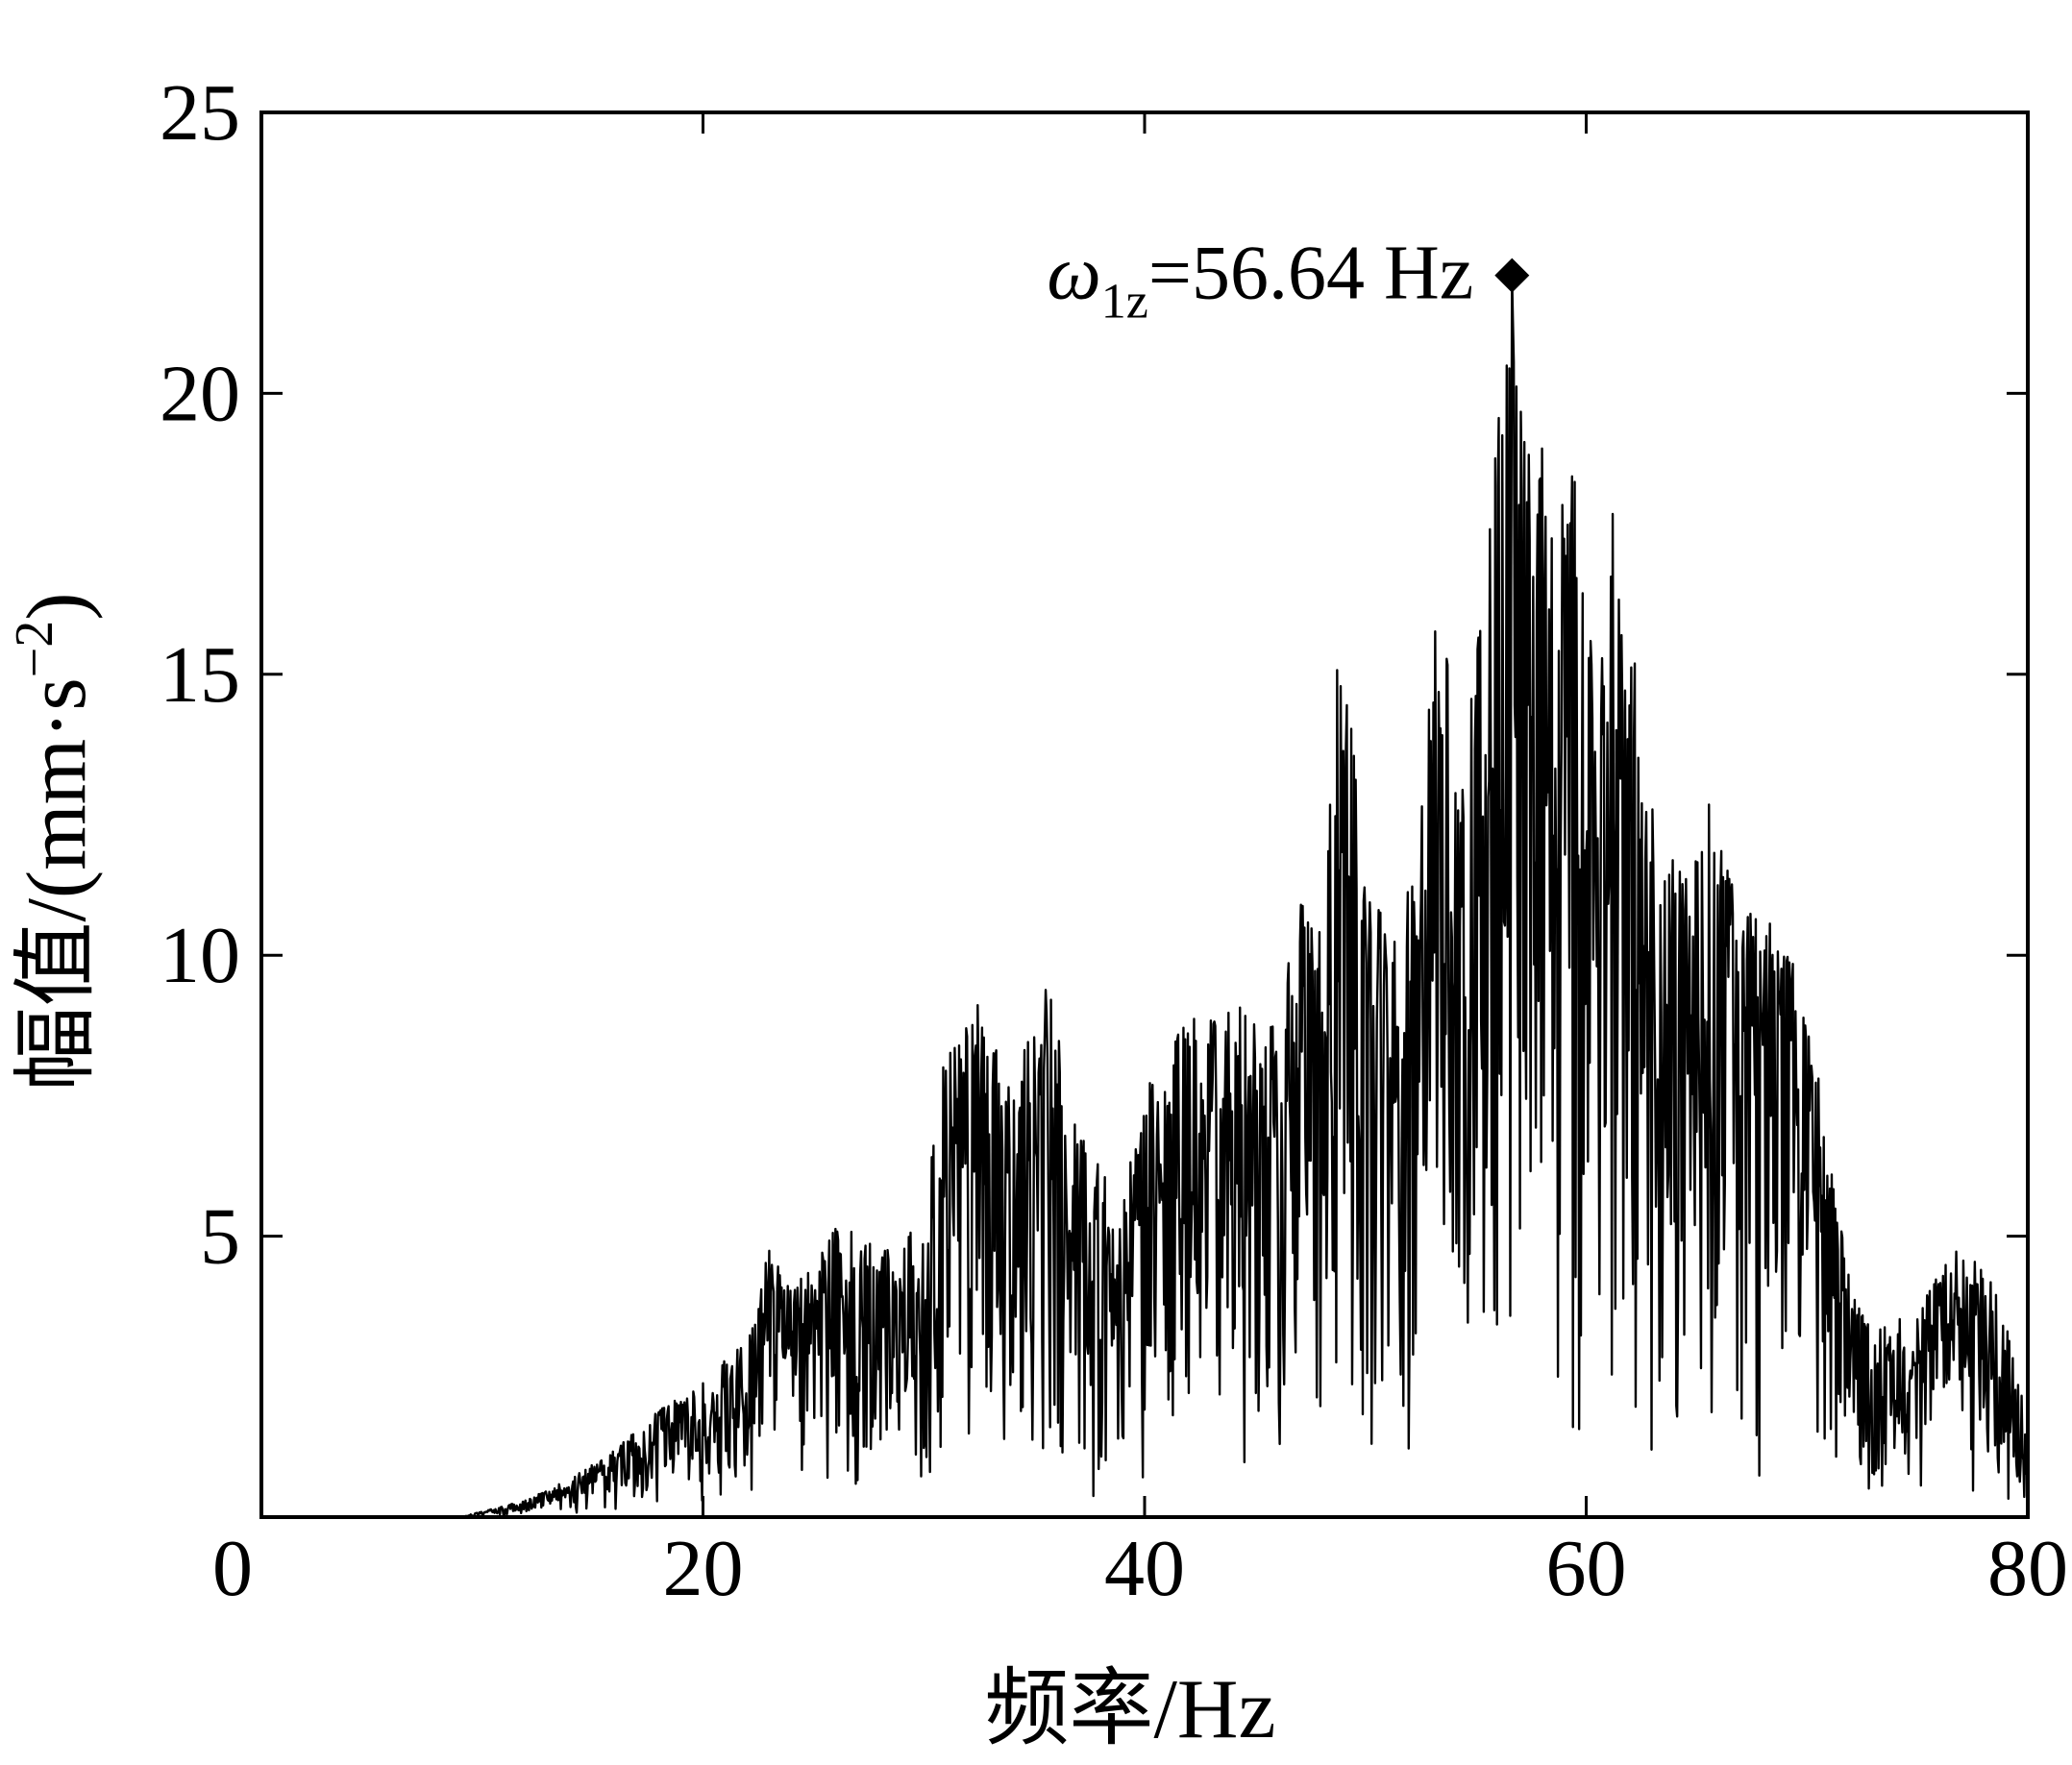 This screenshot has width=2072, height=1765. I want to click on y-axis-title-superscript: −2, so click(34, 649).